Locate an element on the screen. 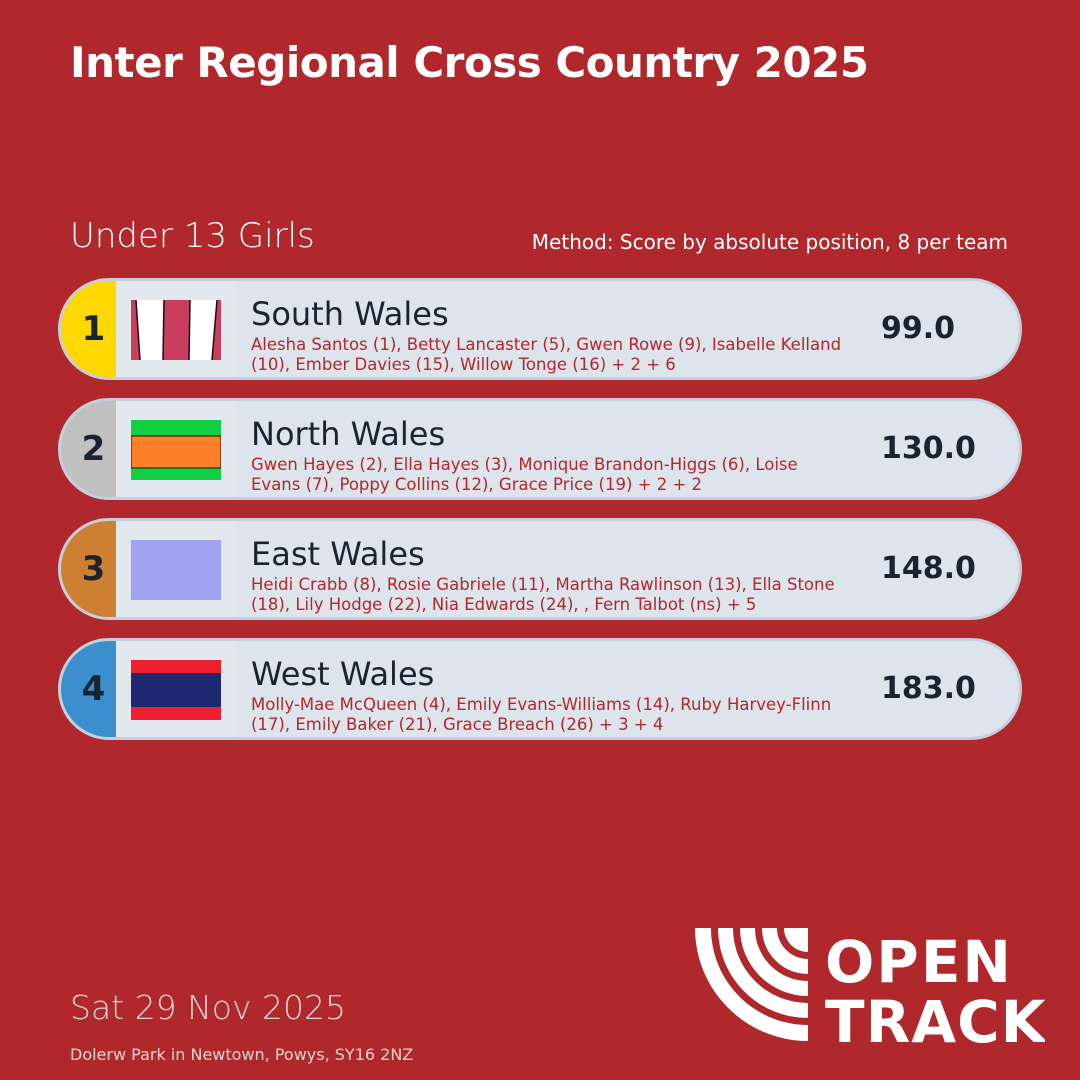 The image size is (1080, 1080). team-score: 183.0 is located at coordinates (928, 688).